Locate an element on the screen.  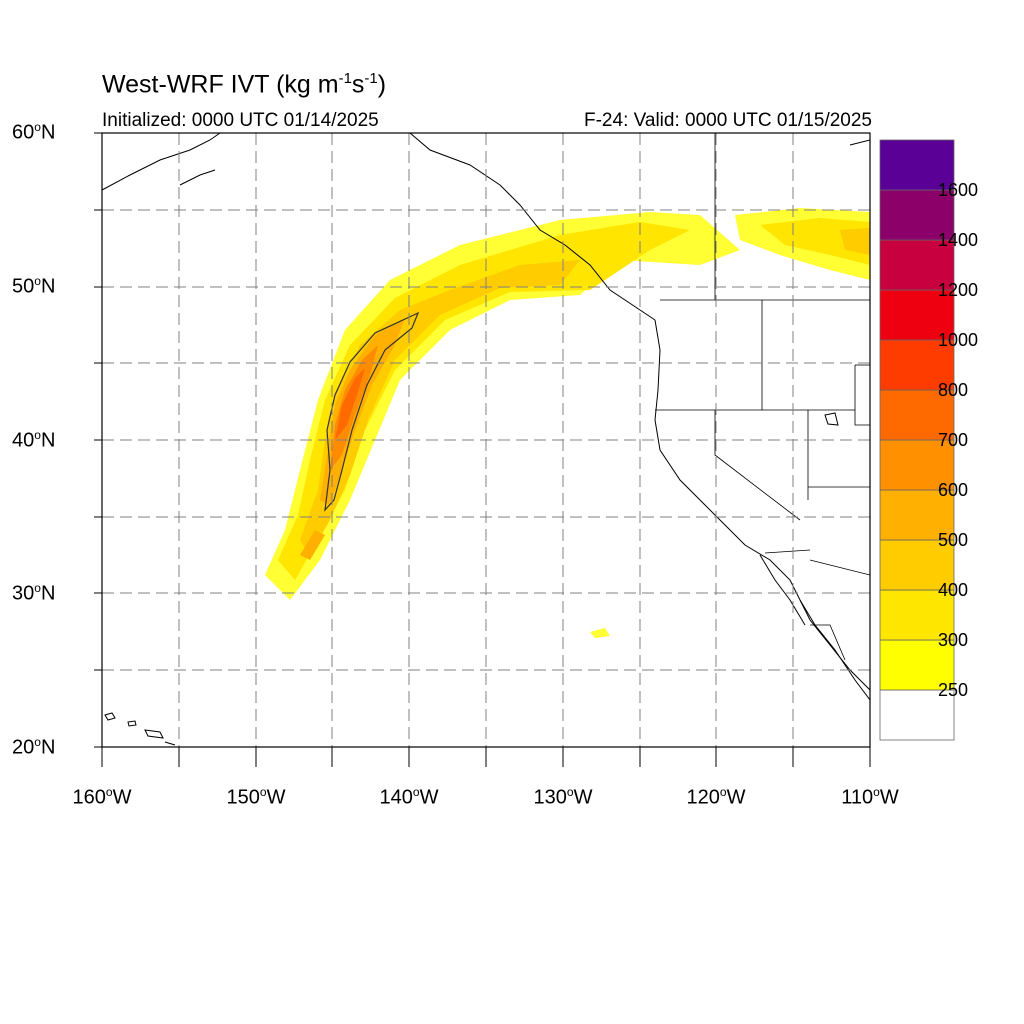
lon-label-150w: 150oW is located at coordinates (256, 797).